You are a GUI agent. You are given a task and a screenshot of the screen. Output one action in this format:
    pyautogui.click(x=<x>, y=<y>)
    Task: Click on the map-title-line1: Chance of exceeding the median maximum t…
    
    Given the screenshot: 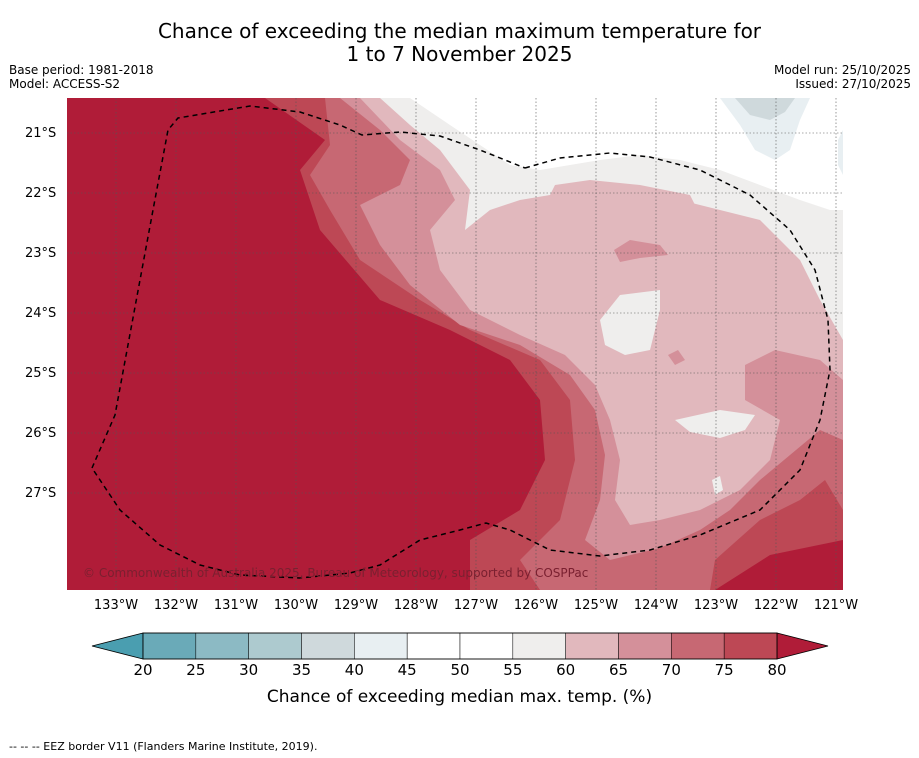 What is the action you would take?
    pyautogui.click(x=459, y=31)
    